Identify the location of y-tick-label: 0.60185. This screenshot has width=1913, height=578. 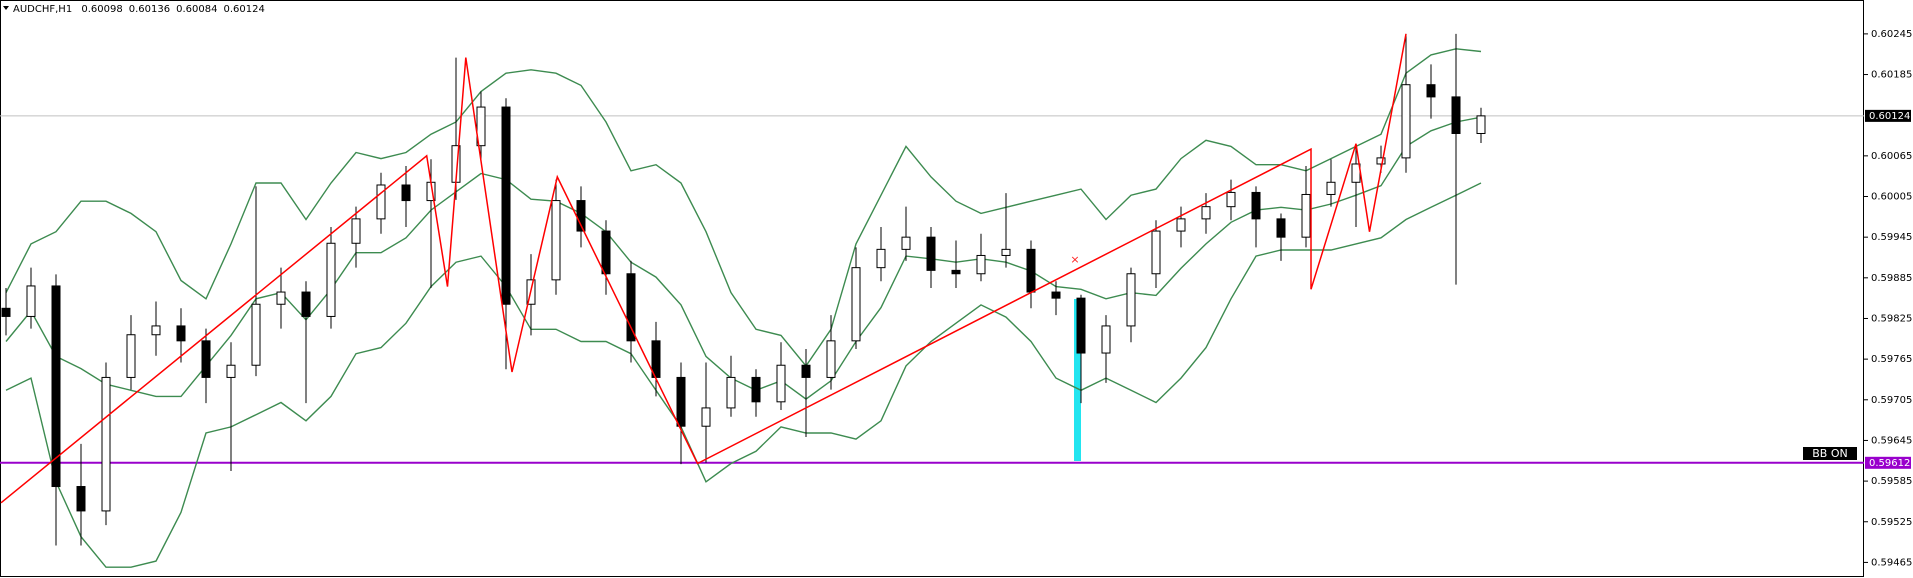
(1891, 75).